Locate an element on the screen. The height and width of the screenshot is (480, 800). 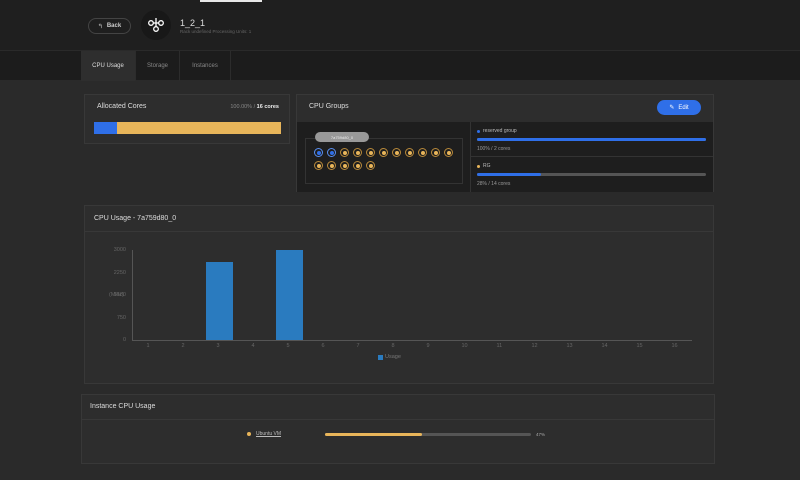
instance-cpu-usage-card: Instance CPU Usage is located at coordinates (398, 429).